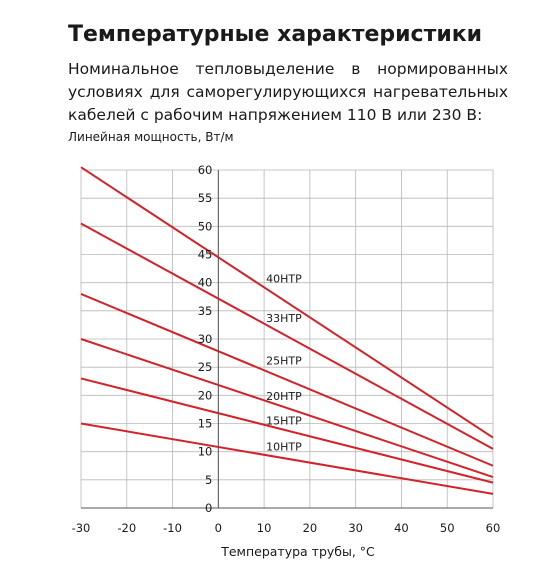 The height and width of the screenshot is (587, 543). I want to click on x-tick-label: 20, so click(310, 528).